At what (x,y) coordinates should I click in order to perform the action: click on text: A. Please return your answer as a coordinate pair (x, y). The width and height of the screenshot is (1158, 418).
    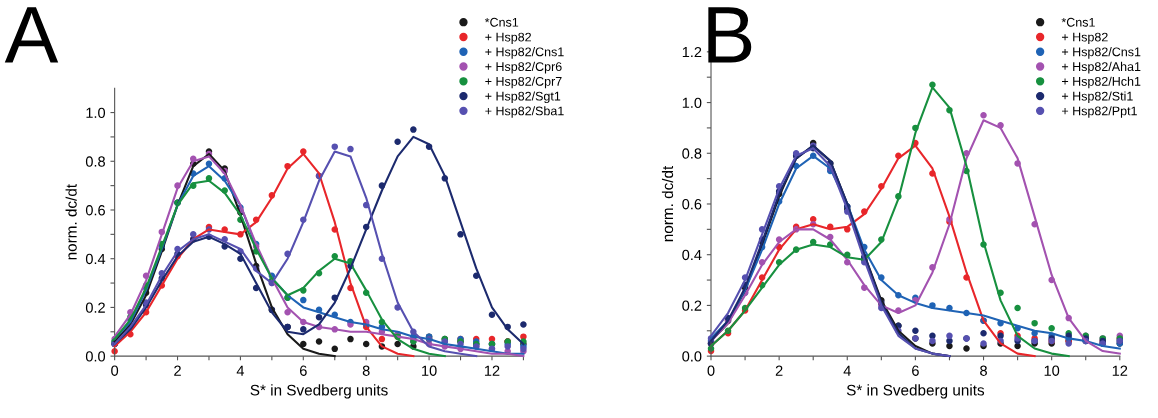
    Looking at the image, I should click on (31, 35).